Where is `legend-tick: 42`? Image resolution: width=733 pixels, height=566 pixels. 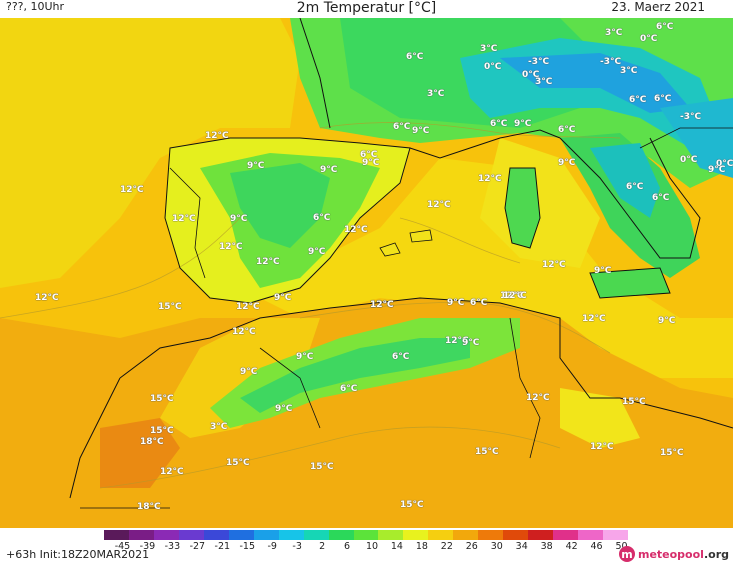
legend-tick: 42 is located at coordinates (571, 546).